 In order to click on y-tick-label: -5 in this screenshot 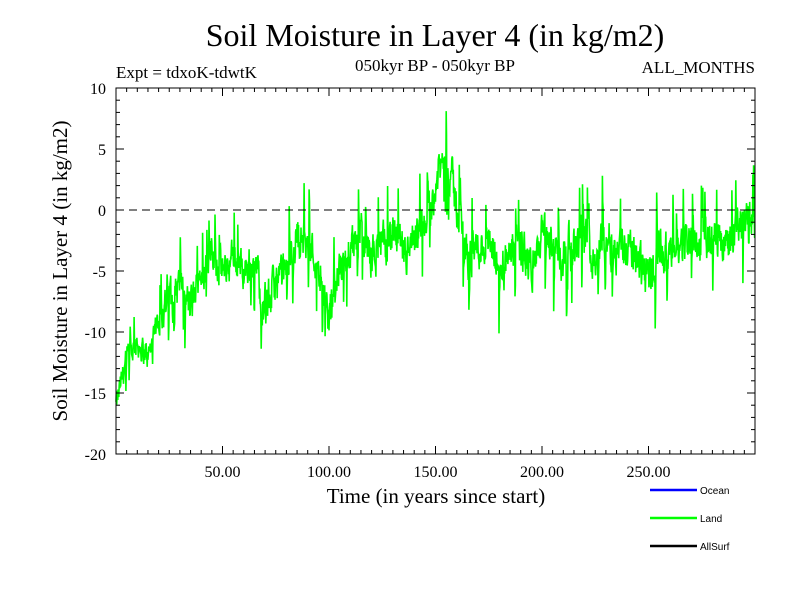, I will do `click(99, 272)`.